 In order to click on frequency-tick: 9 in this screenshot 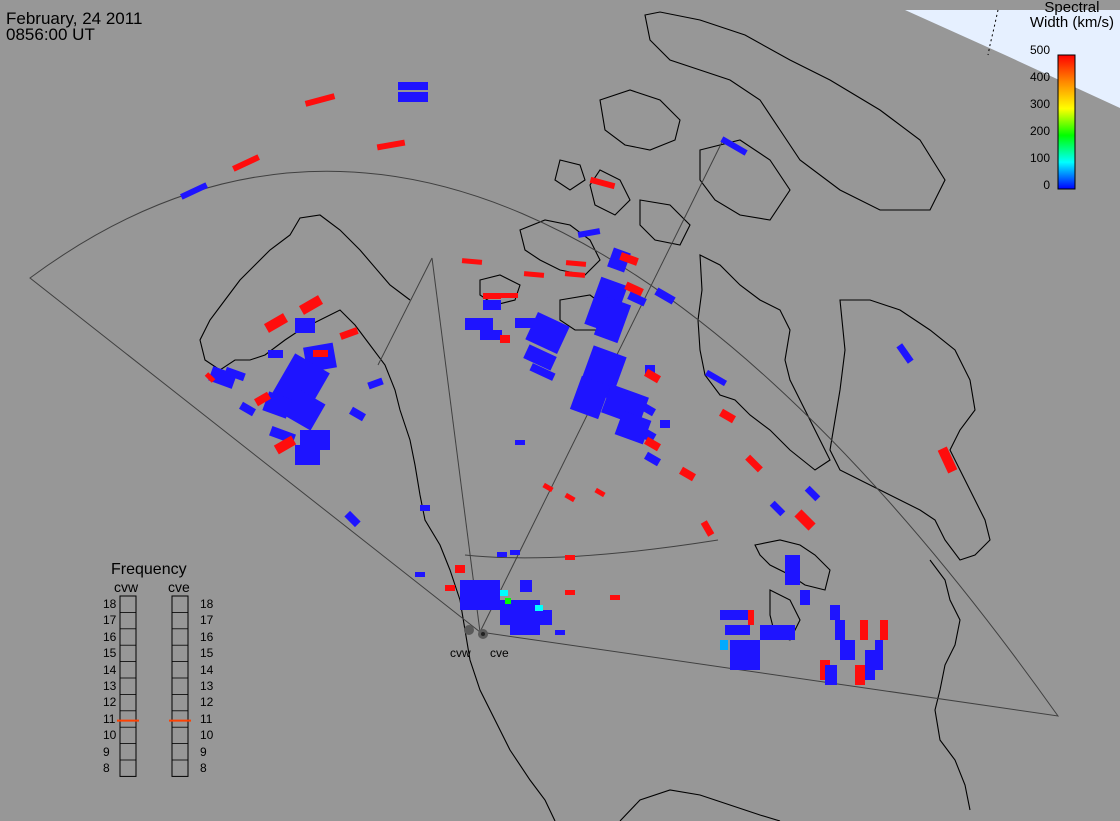, I will do `click(203, 751)`.